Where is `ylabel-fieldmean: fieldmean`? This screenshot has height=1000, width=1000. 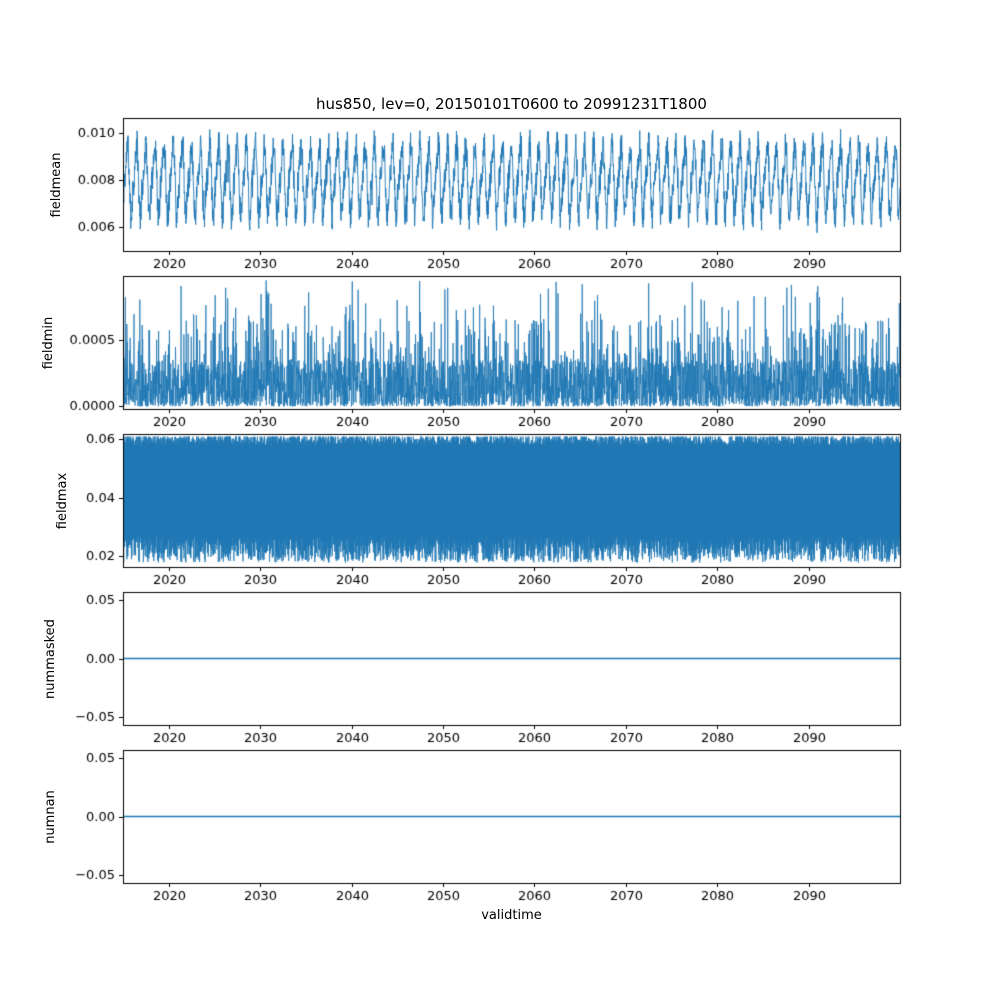 ylabel-fieldmean: fieldmean is located at coordinates (56, 185).